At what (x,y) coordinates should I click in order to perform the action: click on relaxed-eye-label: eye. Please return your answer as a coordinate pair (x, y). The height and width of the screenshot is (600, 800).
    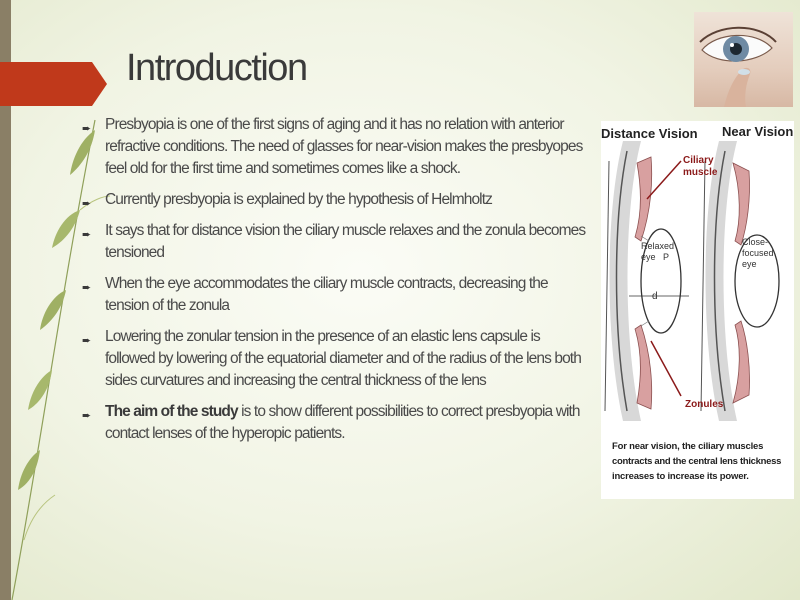
    Looking at the image, I should click on (648, 257).